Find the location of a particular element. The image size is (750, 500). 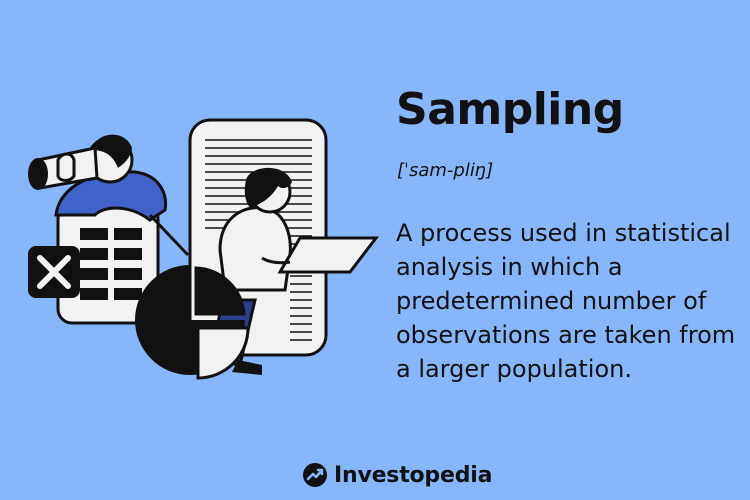

brand-name: Investopedia is located at coordinates (413, 475).